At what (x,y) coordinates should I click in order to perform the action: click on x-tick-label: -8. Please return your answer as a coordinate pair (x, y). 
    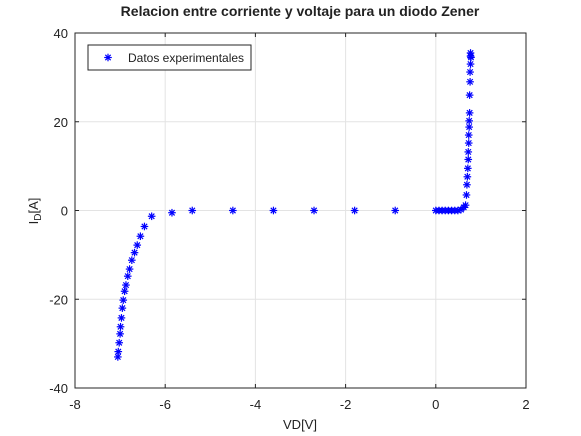
    Looking at the image, I should click on (75, 404).